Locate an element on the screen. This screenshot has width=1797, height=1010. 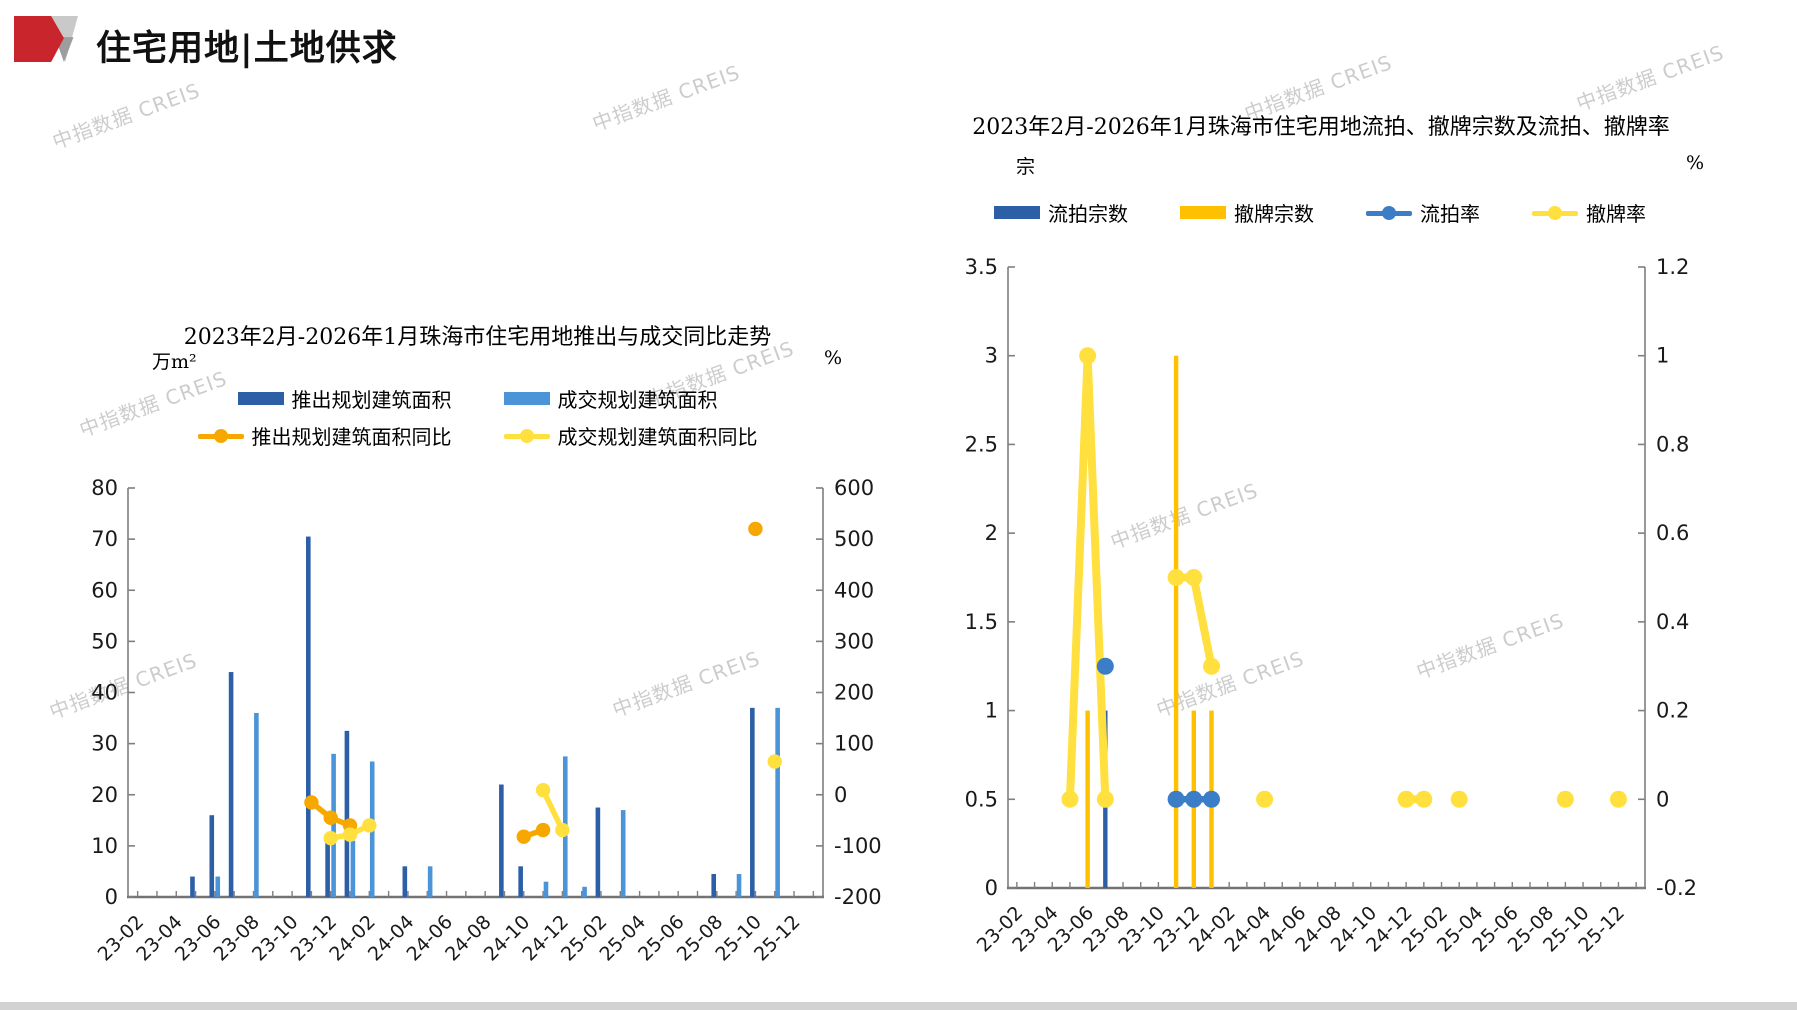
svg-text: 600 is located at coordinates (854, 488).